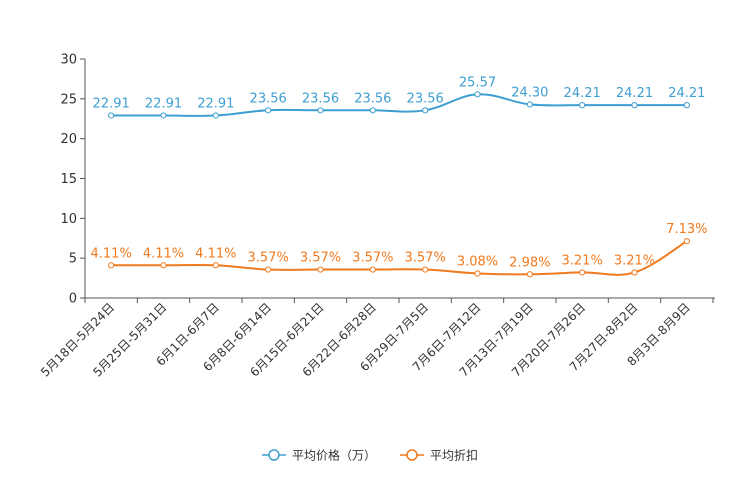  I want to click on series-2-data-label: 7.13%, so click(686, 229).